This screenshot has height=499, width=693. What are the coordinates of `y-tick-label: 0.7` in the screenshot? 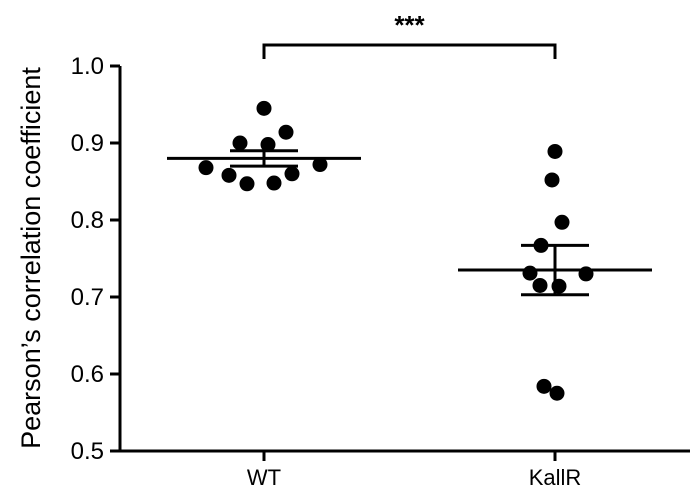 It's located at (87, 297).